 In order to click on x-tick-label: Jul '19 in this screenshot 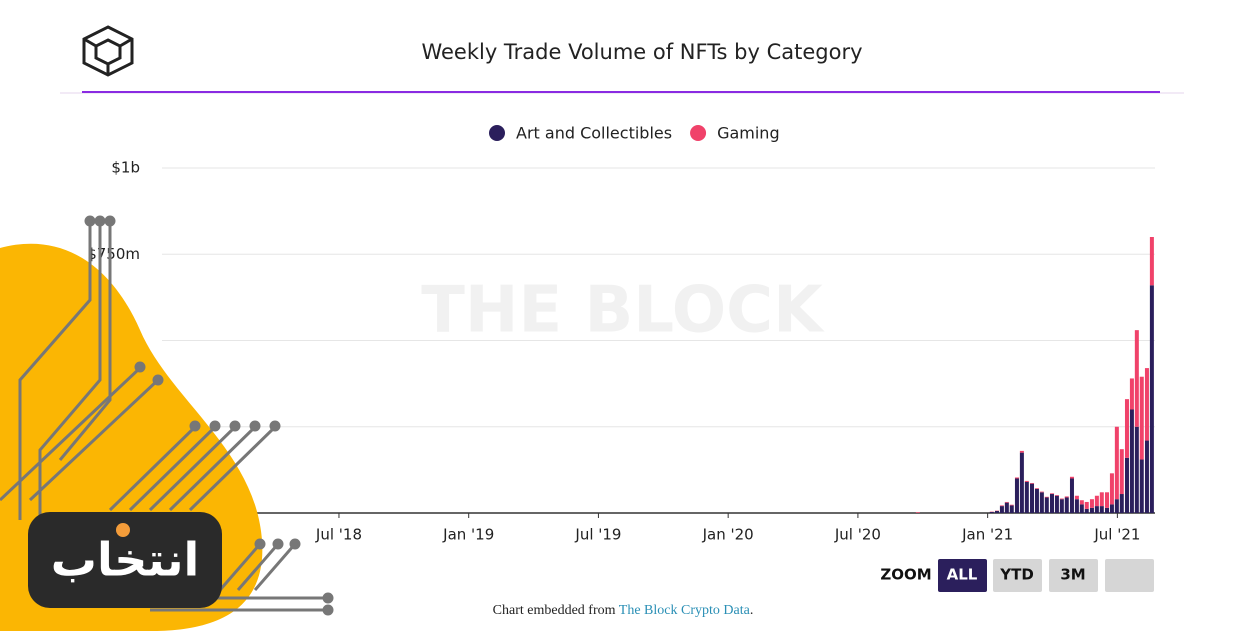, I will do `click(597, 535)`.